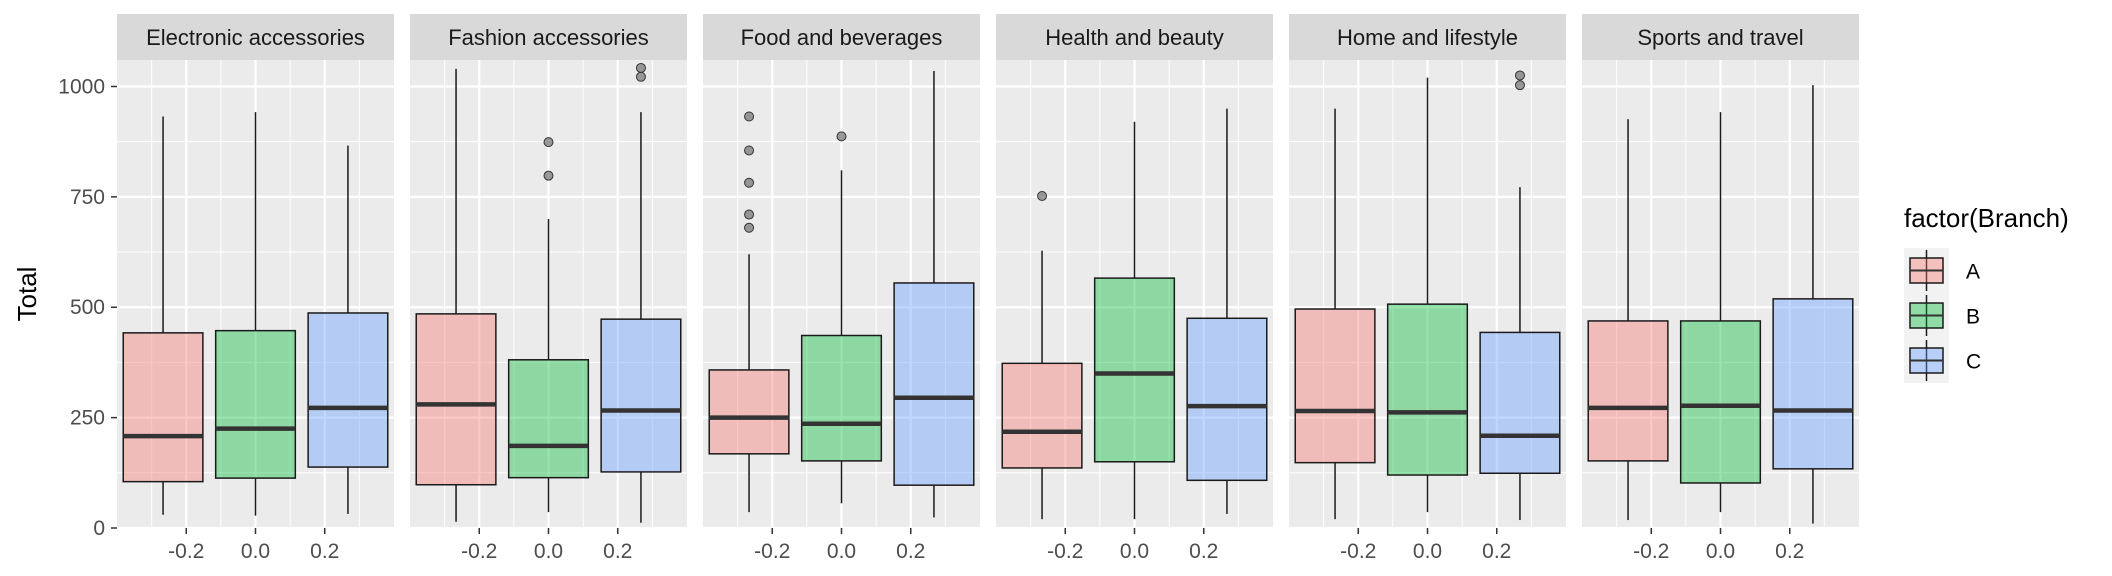 Image resolution: width=2112 pixels, height=576 pixels. I want to click on y-tick-label: 250, so click(87, 418).